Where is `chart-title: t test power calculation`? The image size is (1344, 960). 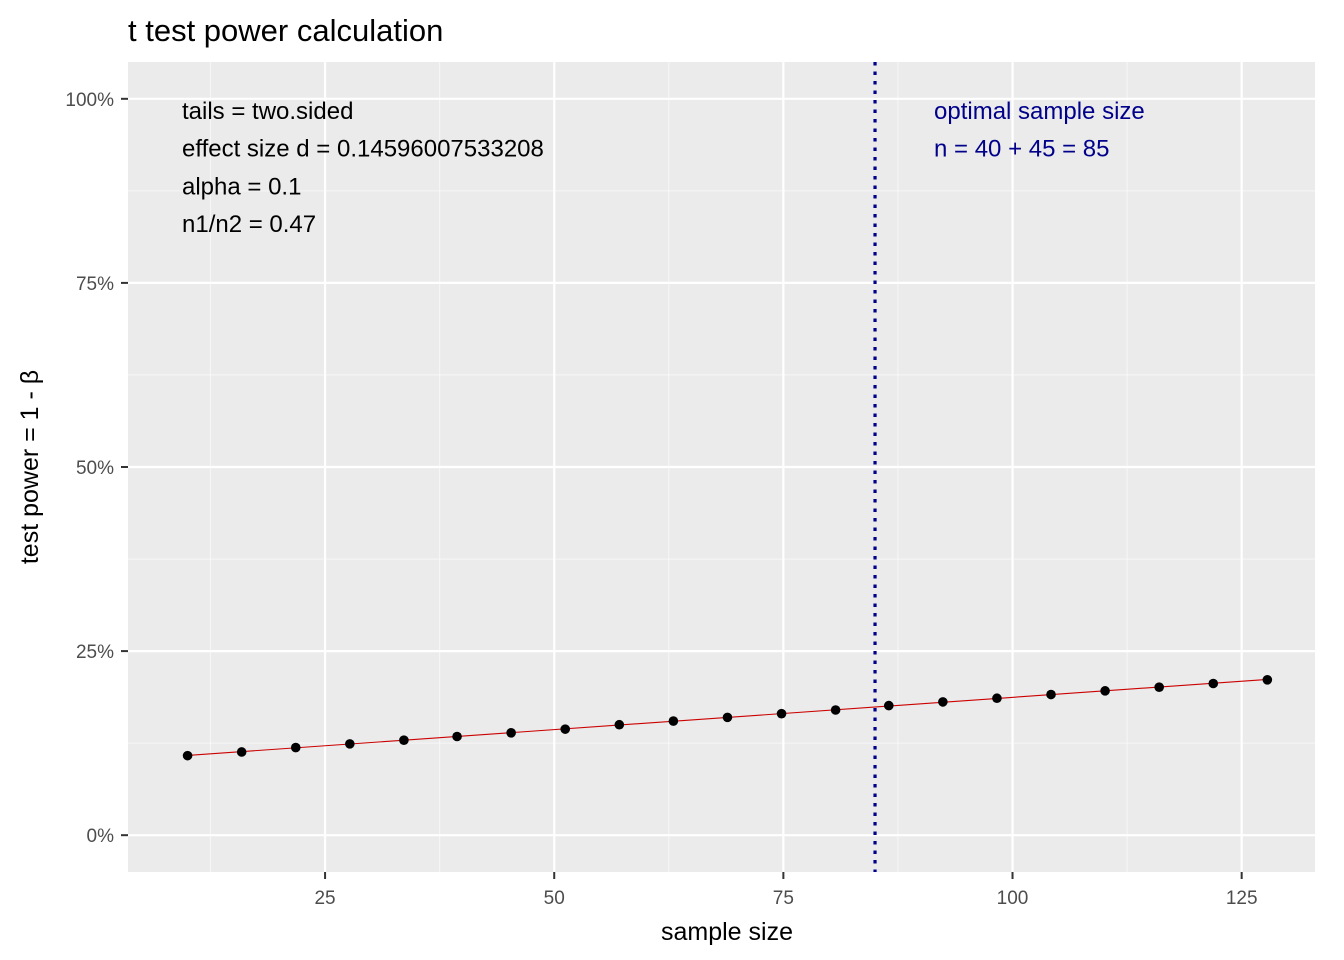 chart-title: t test power calculation is located at coordinates (285, 30).